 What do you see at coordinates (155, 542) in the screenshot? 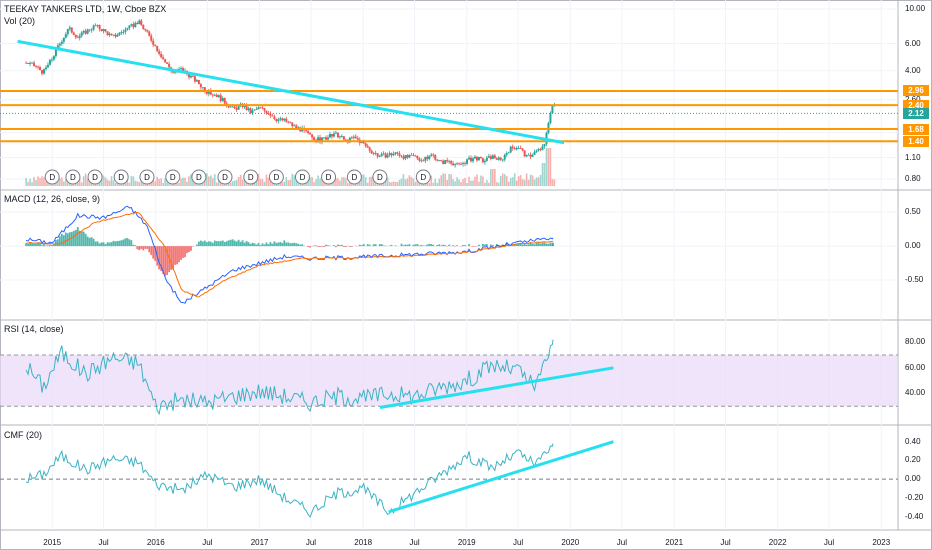
I see `x-axis-tick: 2016` at bounding box center [155, 542].